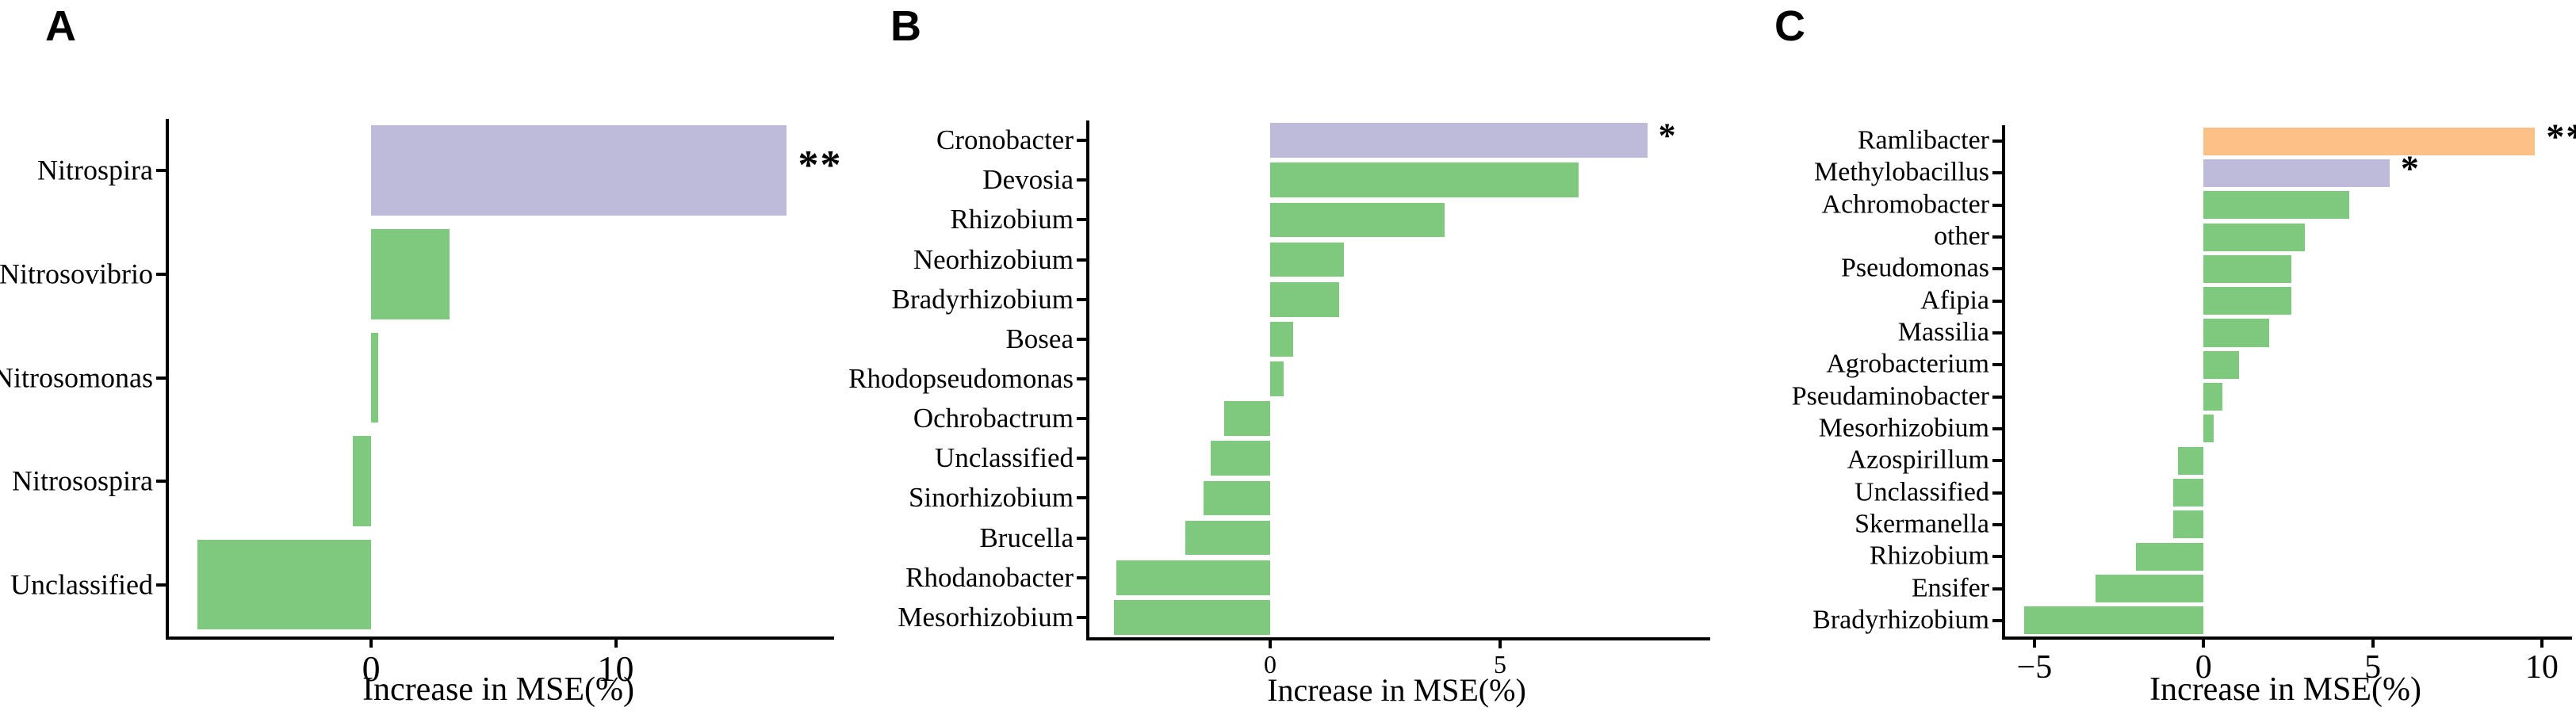  What do you see at coordinates (1915, 268) in the screenshot?
I see `y-axis-label: Pseudomonas` at bounding box center [1915, 268].